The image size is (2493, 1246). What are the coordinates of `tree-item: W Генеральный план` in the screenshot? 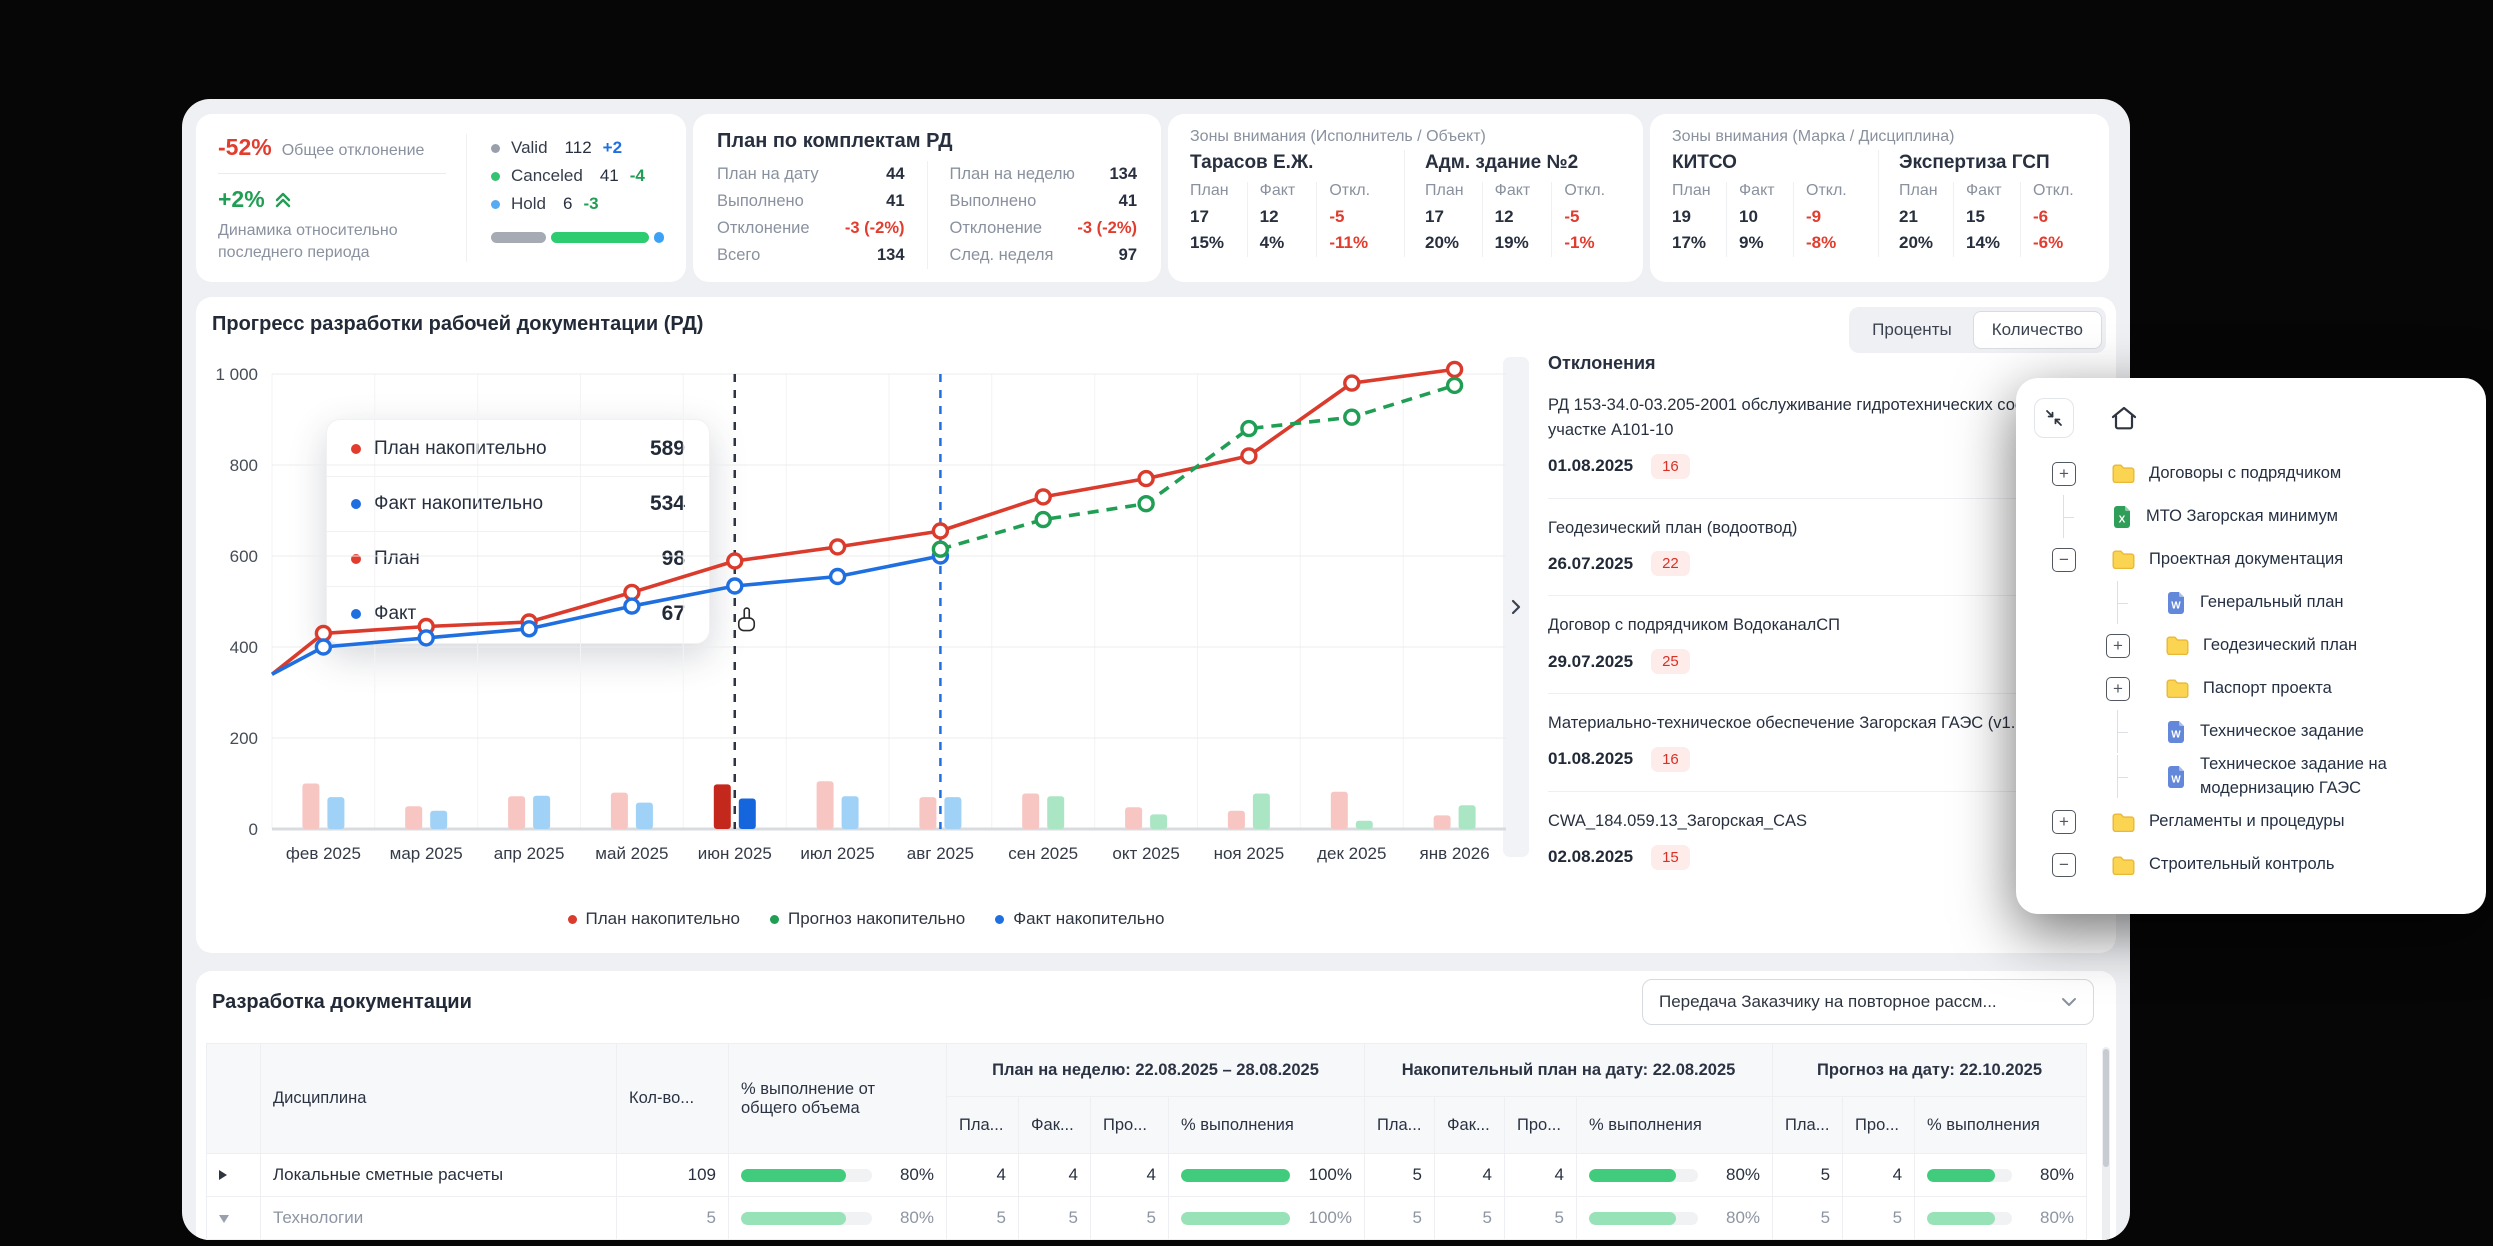 It's located at (2287, 602).